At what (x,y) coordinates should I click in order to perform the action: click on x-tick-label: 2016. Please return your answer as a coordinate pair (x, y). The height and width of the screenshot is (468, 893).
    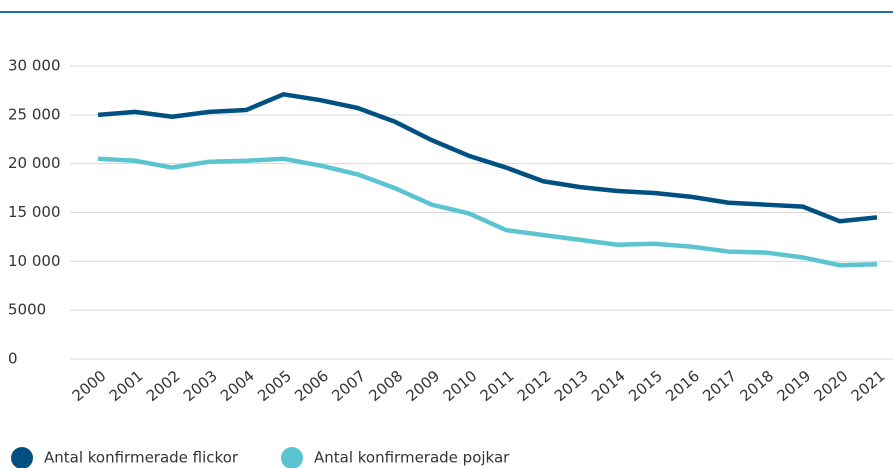
    Looking at the image, I should click on (682, 386).